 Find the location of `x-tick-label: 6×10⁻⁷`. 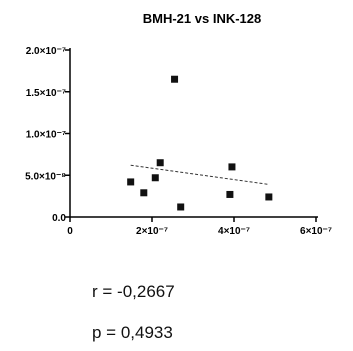

x-tick-label: 6×10⁻⁷ is located at coordinates (316, 231).